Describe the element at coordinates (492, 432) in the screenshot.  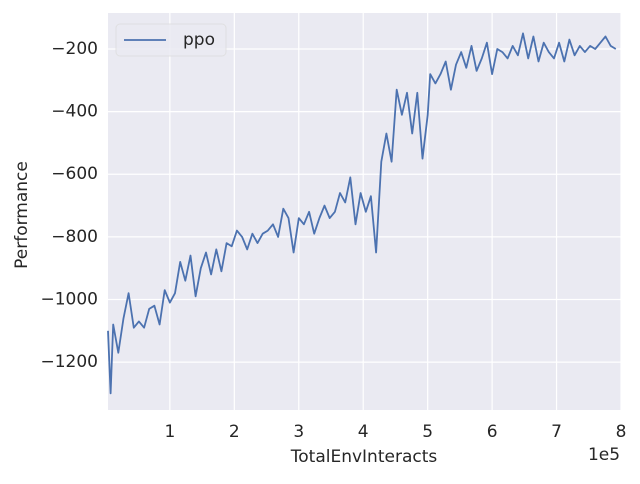
I see `x-tick-label: 6` at that location.